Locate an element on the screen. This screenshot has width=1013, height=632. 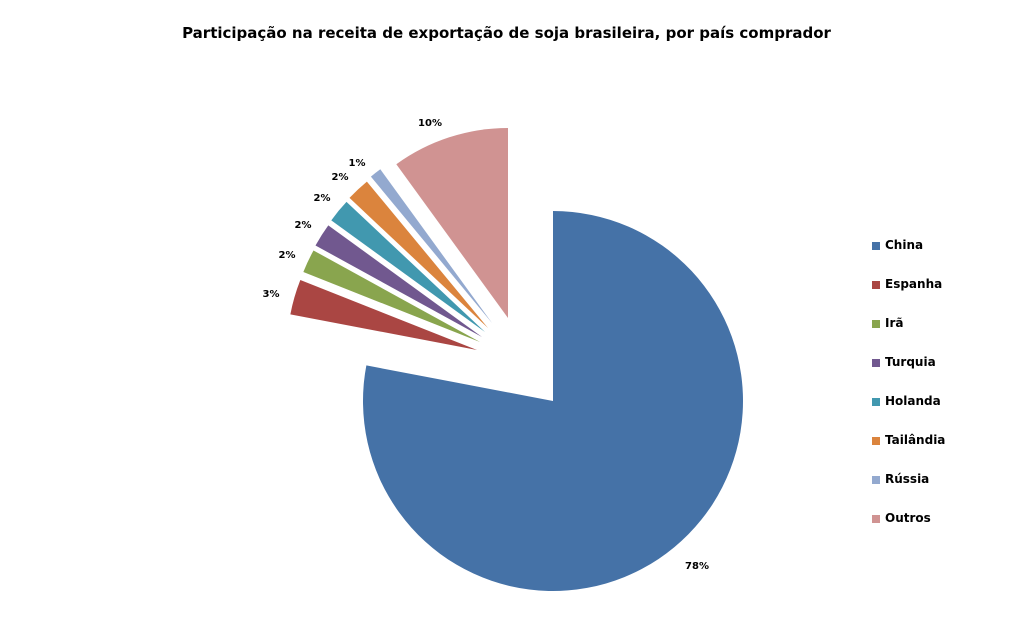
legend-label: Irã is located at coordinates (894, 323).